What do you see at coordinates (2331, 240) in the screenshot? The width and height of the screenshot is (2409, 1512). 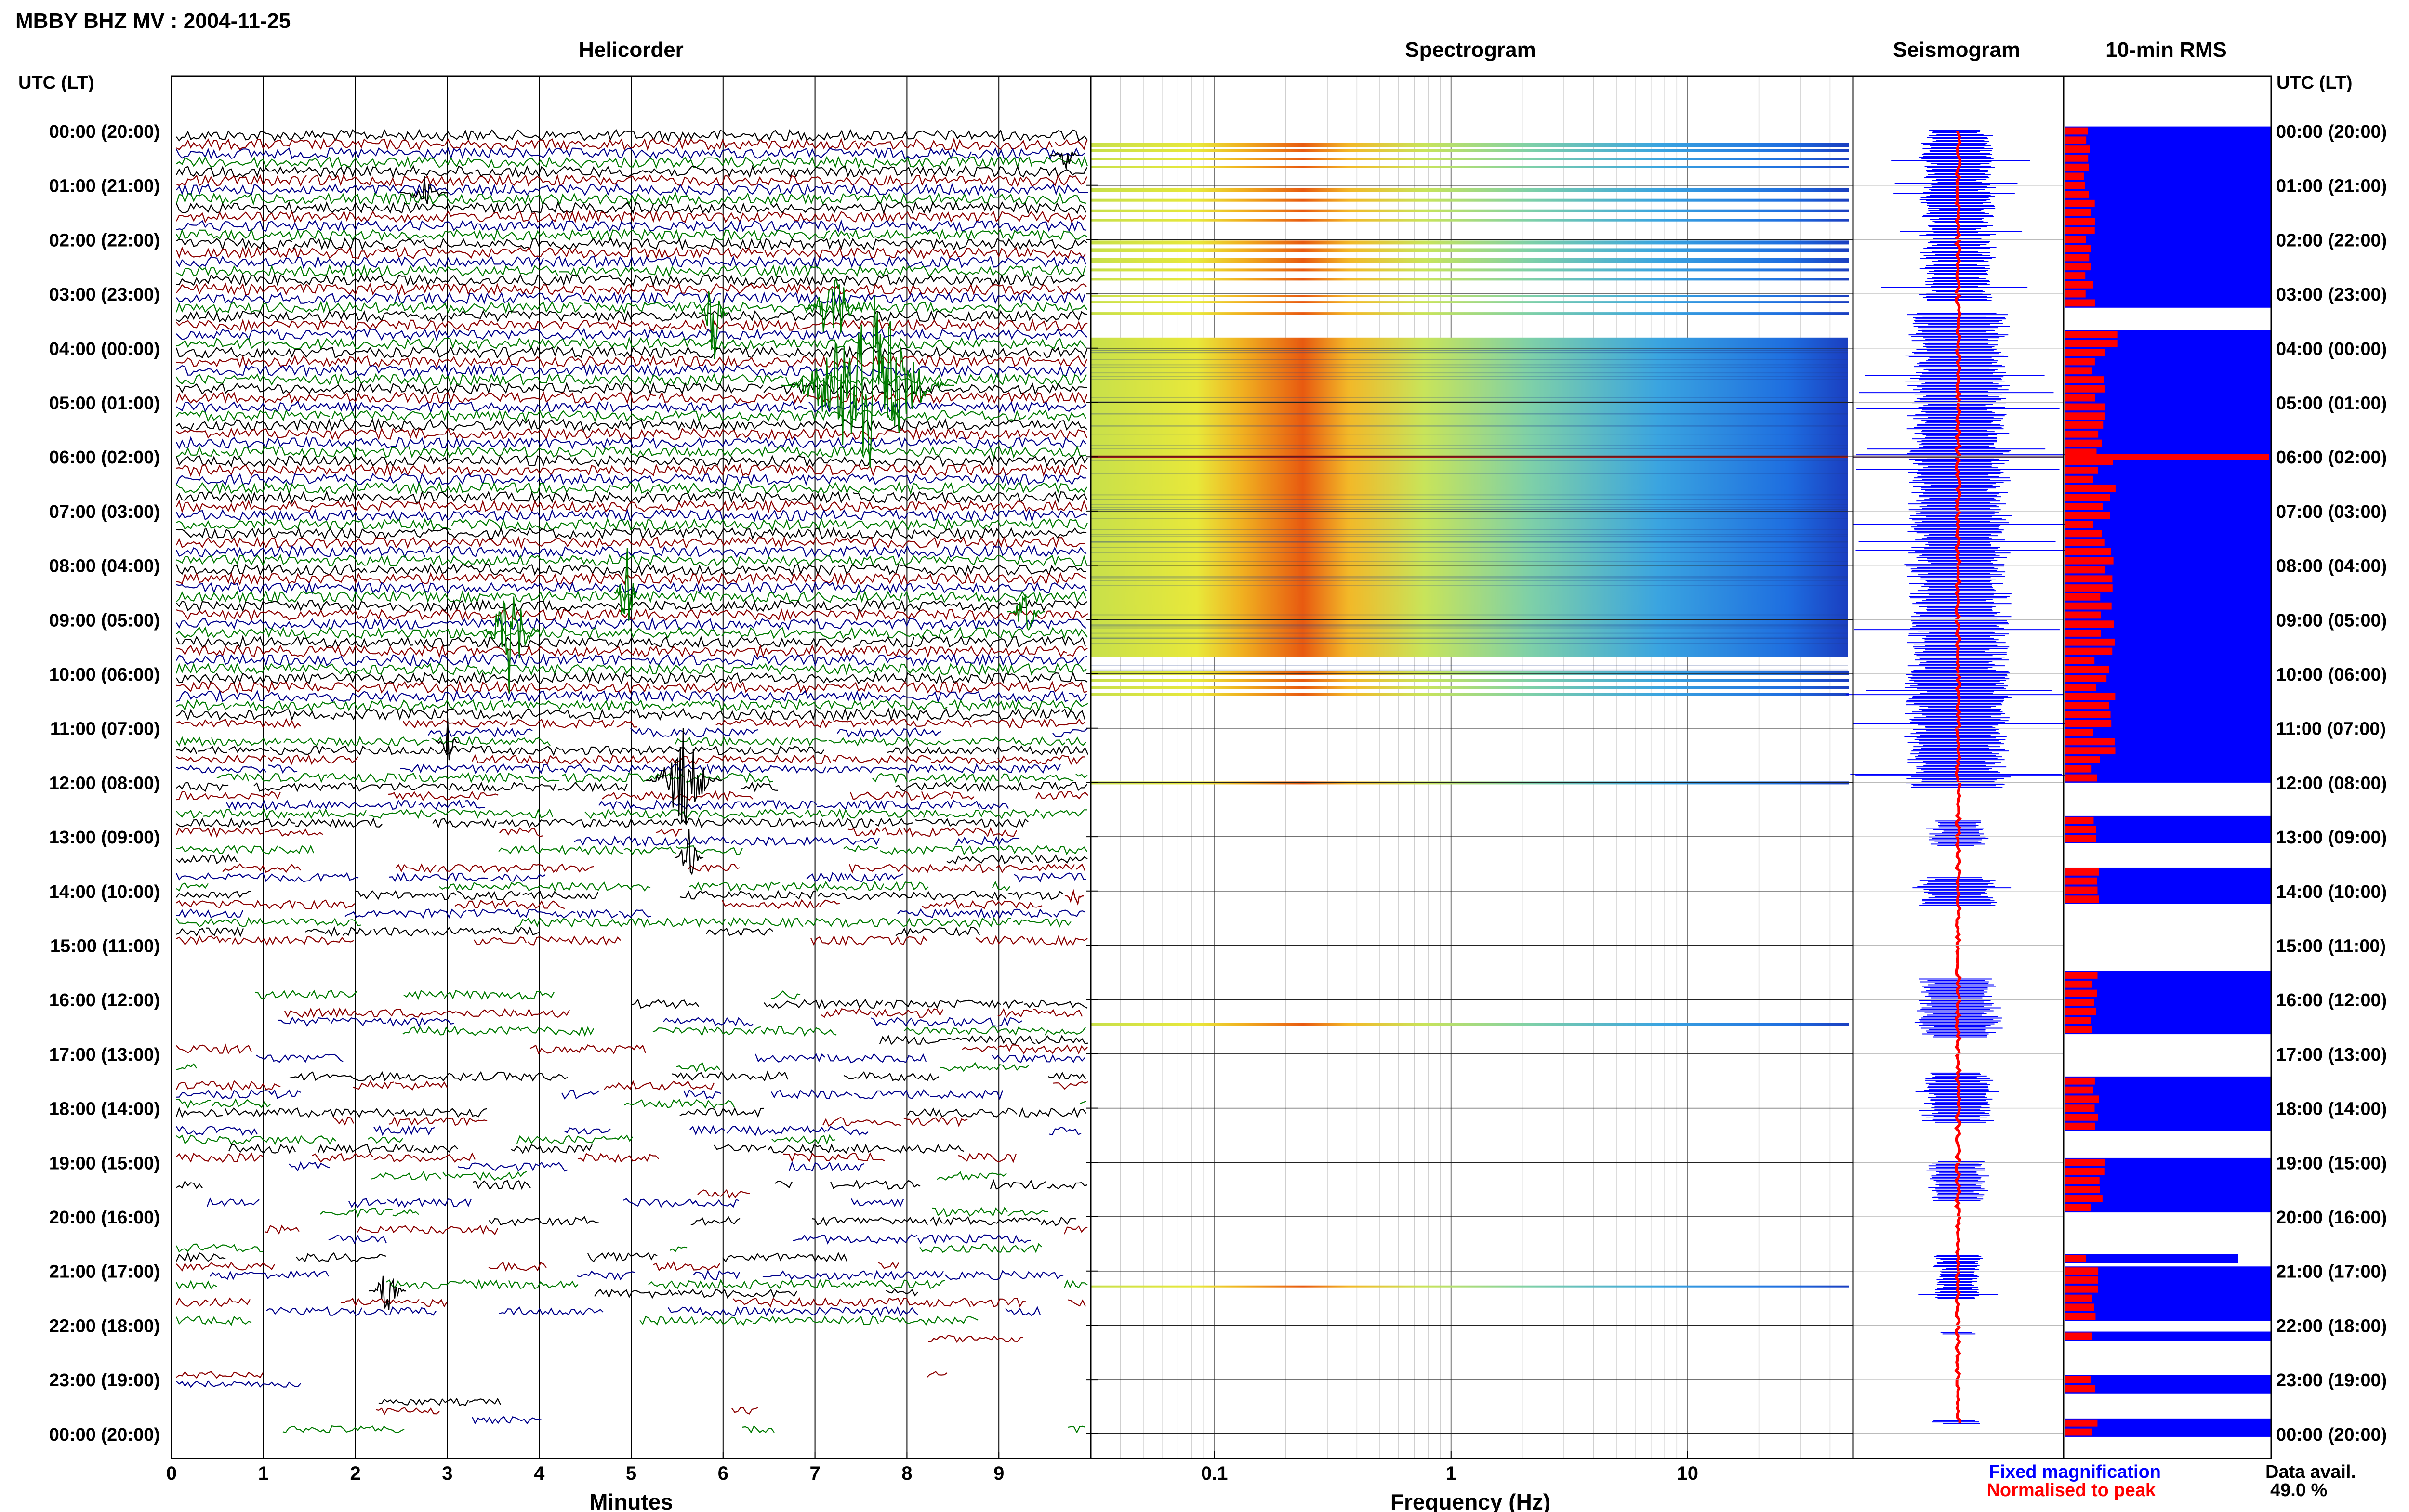 I see `hour-label-right: 02:00 (22:00)` at bounding box center [2331, 240].